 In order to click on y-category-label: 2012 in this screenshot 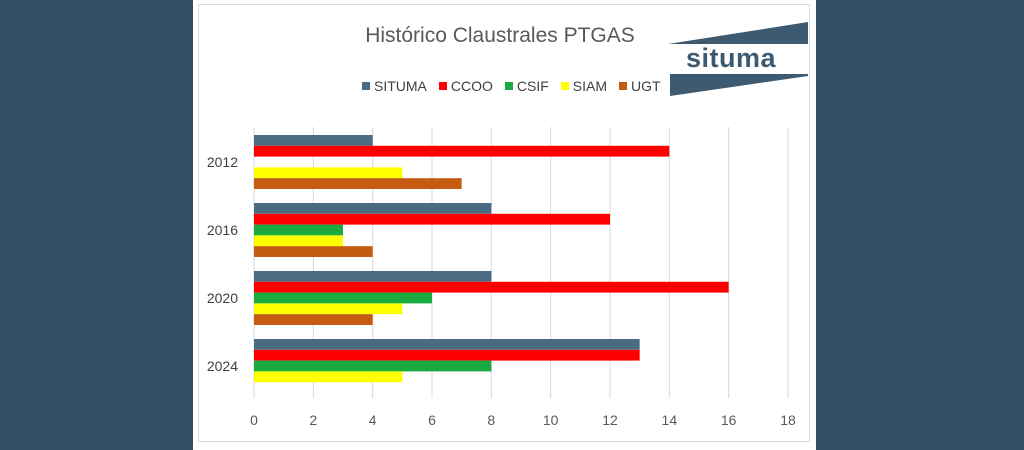, I will do `click(222, 162)`.